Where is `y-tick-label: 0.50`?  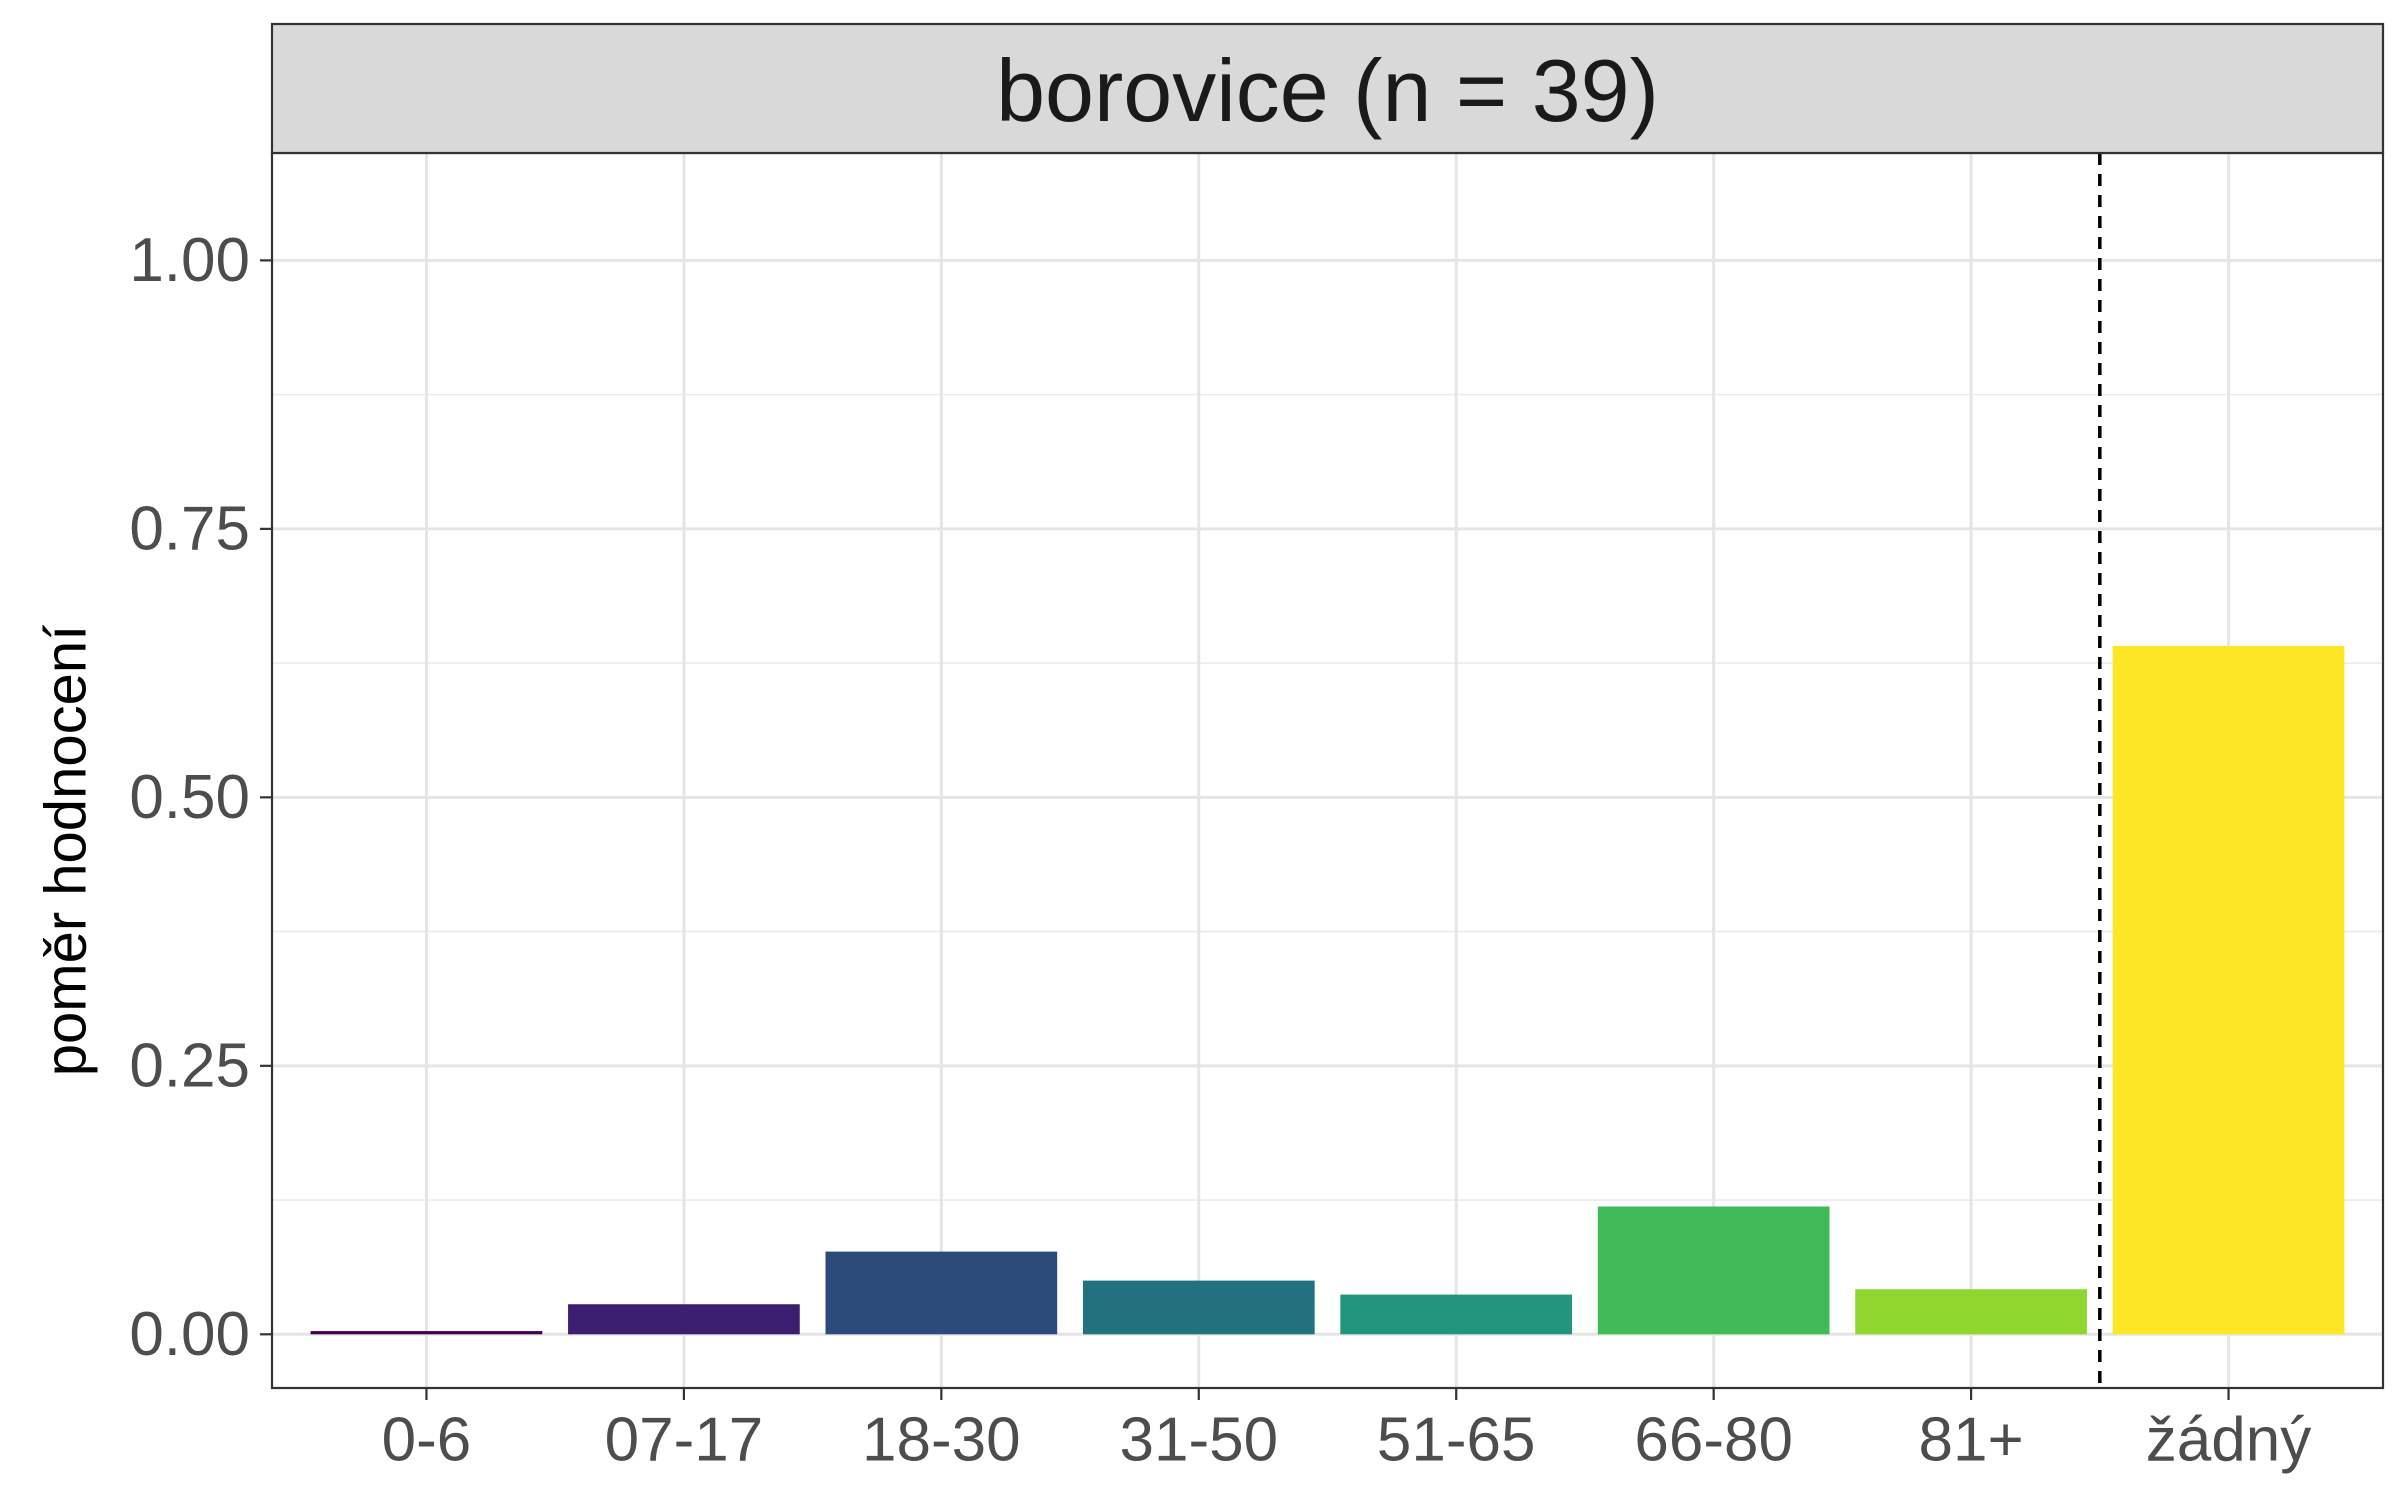
y-tick-label: 0.50 is located at coordinates (189, 797).